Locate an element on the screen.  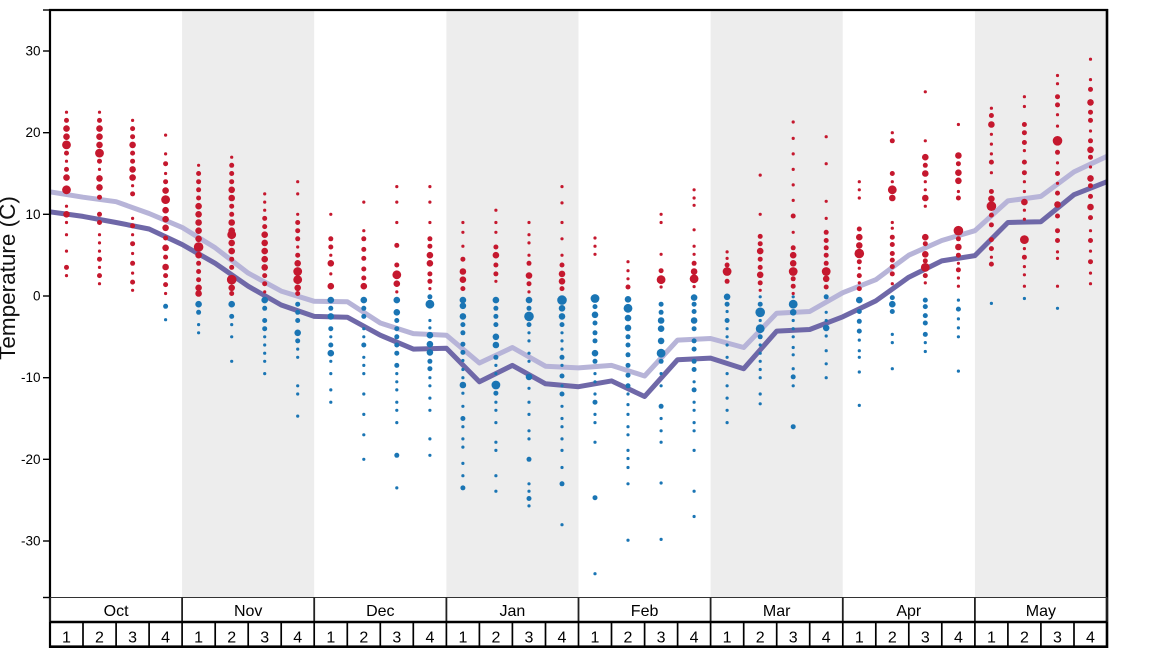
svg-text: May is located at coordinates (1041, 611).